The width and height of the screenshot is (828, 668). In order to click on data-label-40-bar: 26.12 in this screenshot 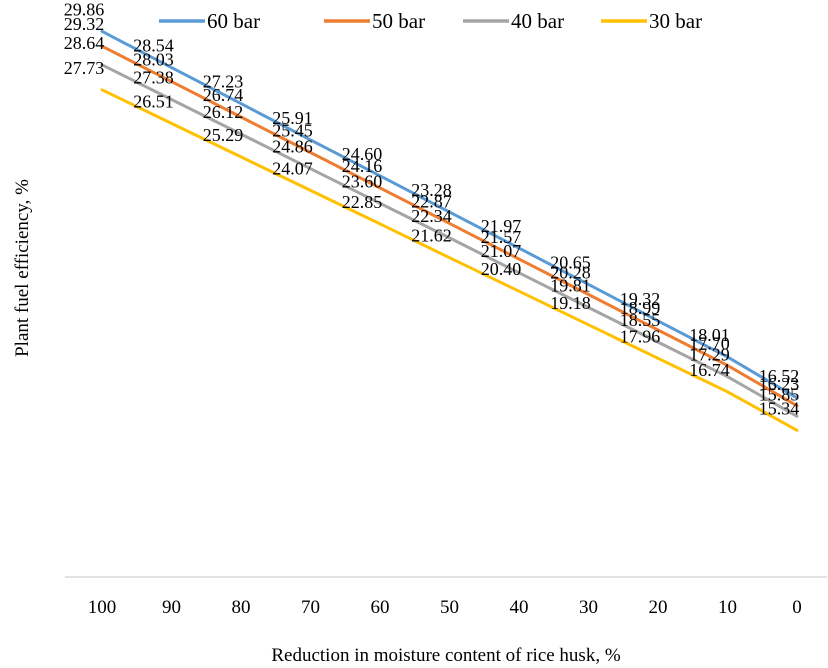, I will do `click(223, 112)`.